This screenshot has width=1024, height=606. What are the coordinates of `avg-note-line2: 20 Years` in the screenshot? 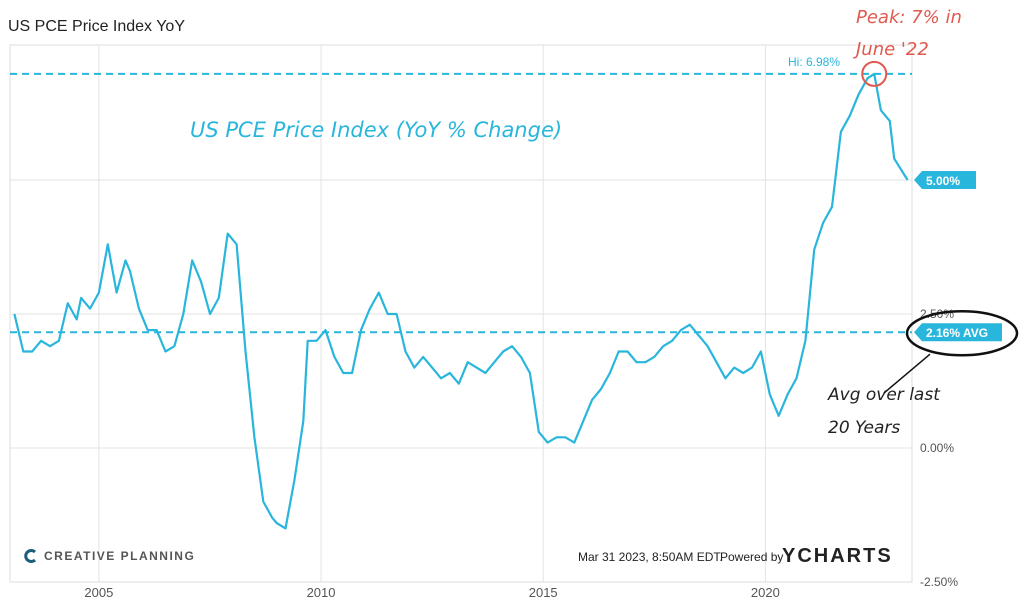 It's located at (864, 428).